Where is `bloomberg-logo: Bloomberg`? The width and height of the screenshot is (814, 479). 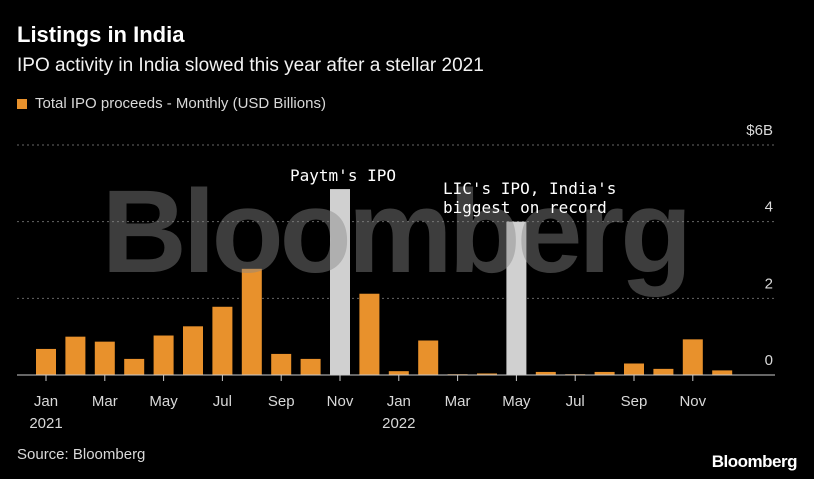 bloomberg-logo: Bloomberg is located at coordinates (754, 461).